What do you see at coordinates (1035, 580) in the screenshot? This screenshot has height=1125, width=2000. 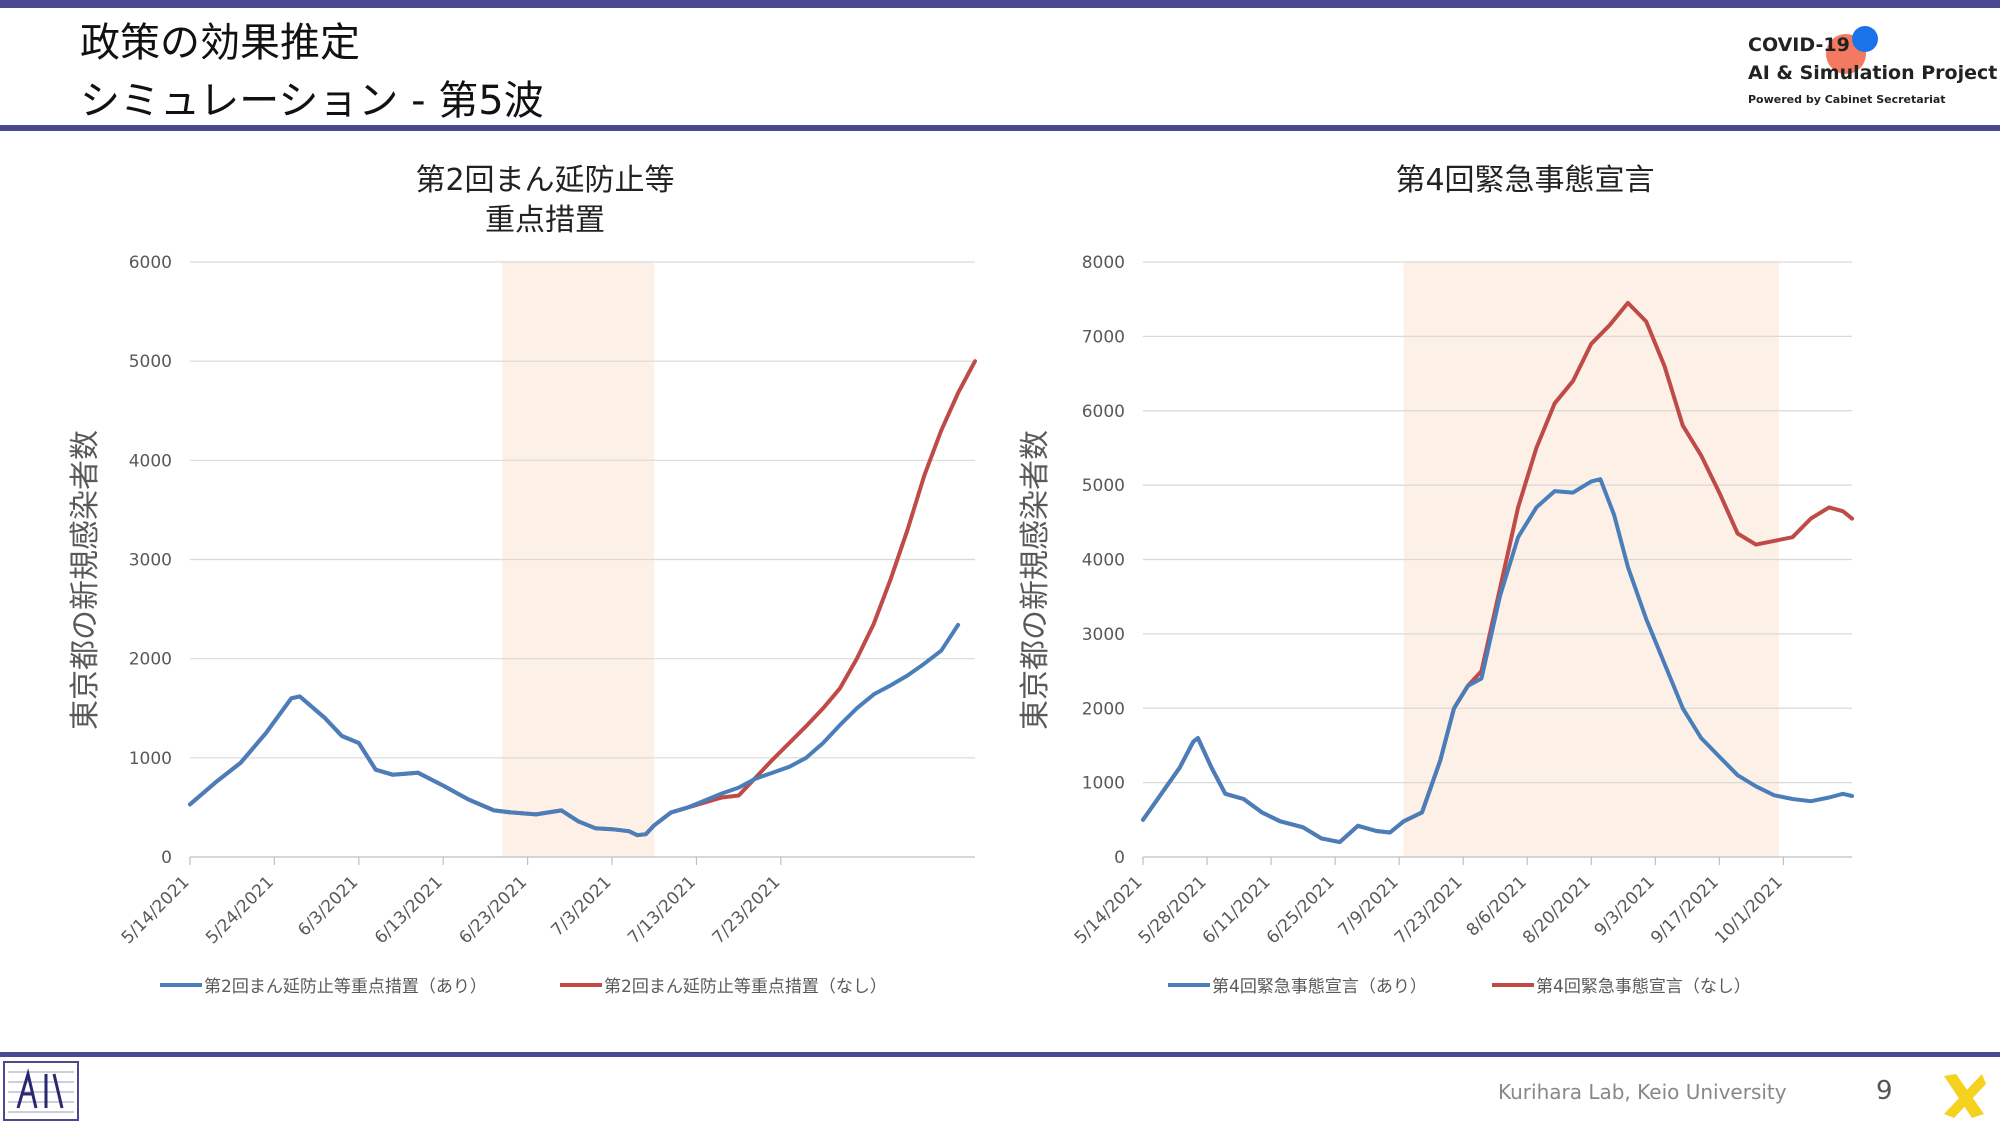 I see `chart2-ylabel: 東京都の新規感染者数` at bounding box center [1035, 580].